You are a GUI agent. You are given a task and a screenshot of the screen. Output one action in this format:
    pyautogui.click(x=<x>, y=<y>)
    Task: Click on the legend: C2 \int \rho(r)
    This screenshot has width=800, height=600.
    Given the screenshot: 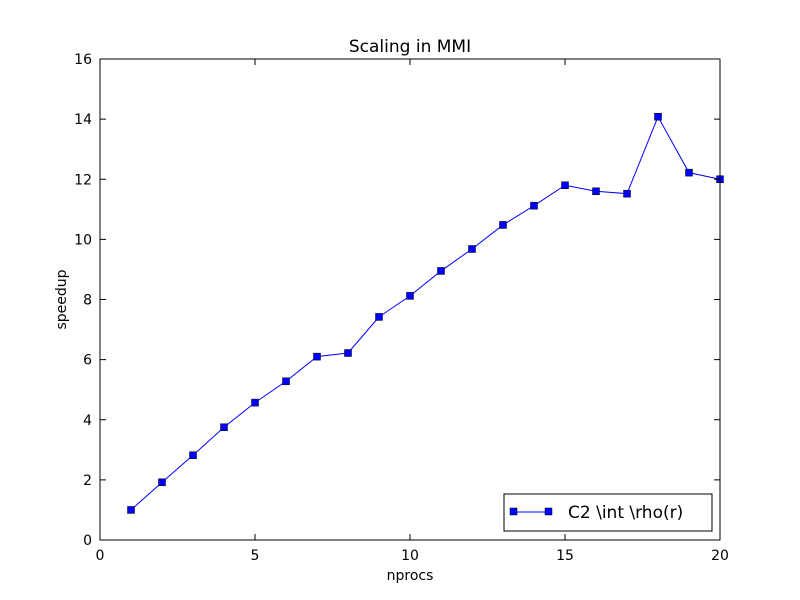 What is the action you would take?
    pyautogui.click(x=608, y=512)
    